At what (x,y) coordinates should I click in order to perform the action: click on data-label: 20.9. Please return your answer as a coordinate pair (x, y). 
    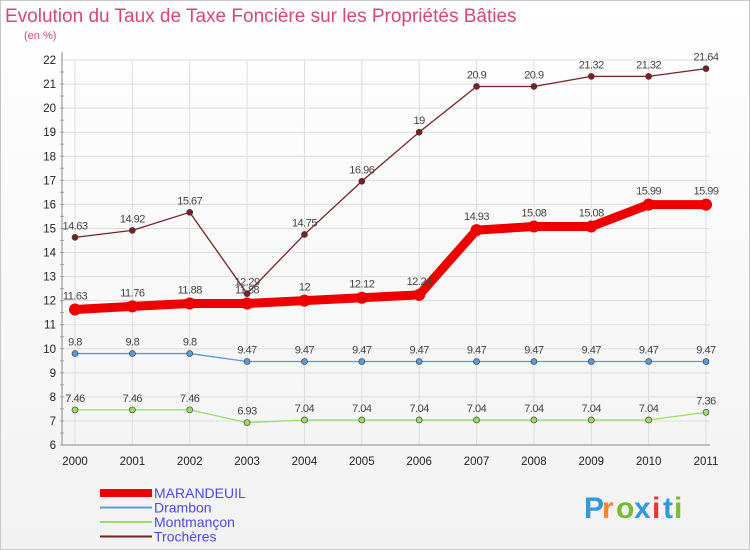
    Looking at the image, I should click on (477, 75).